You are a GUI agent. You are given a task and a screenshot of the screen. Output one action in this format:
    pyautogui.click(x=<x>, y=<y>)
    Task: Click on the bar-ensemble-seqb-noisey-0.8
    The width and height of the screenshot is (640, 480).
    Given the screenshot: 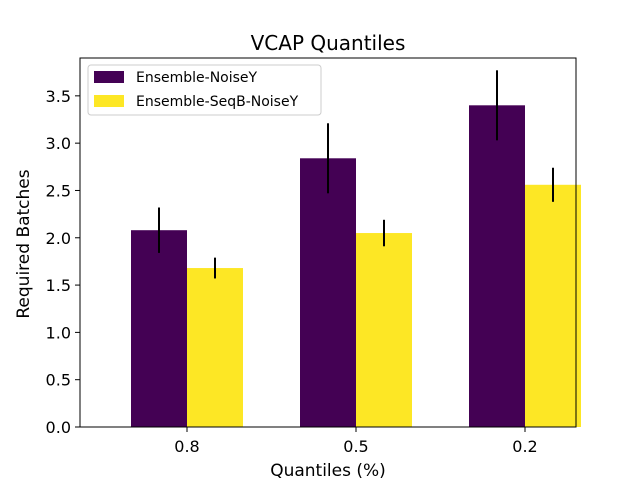 What is the action you would take?
    pyautogui.click(x=215, y=347)
    